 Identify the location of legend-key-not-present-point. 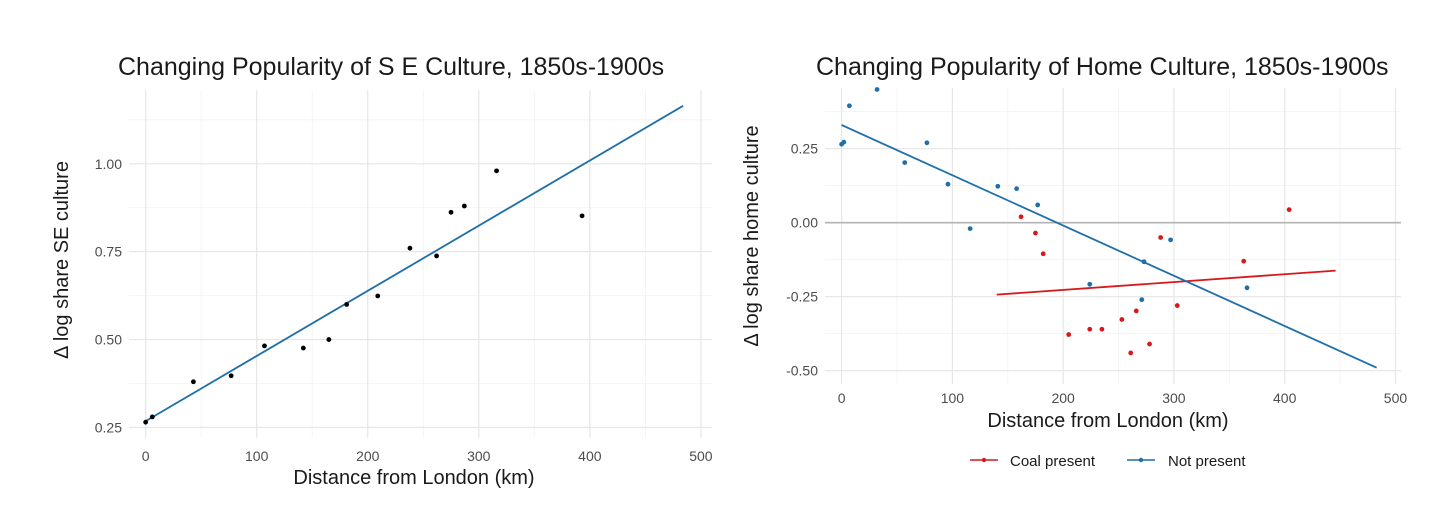
(1141, 460).